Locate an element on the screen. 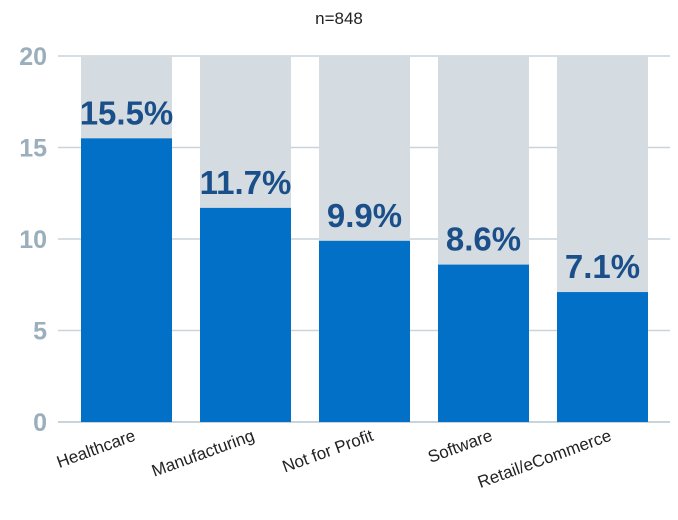  y-tick-label: 5 is located at coordinates (40, 332).